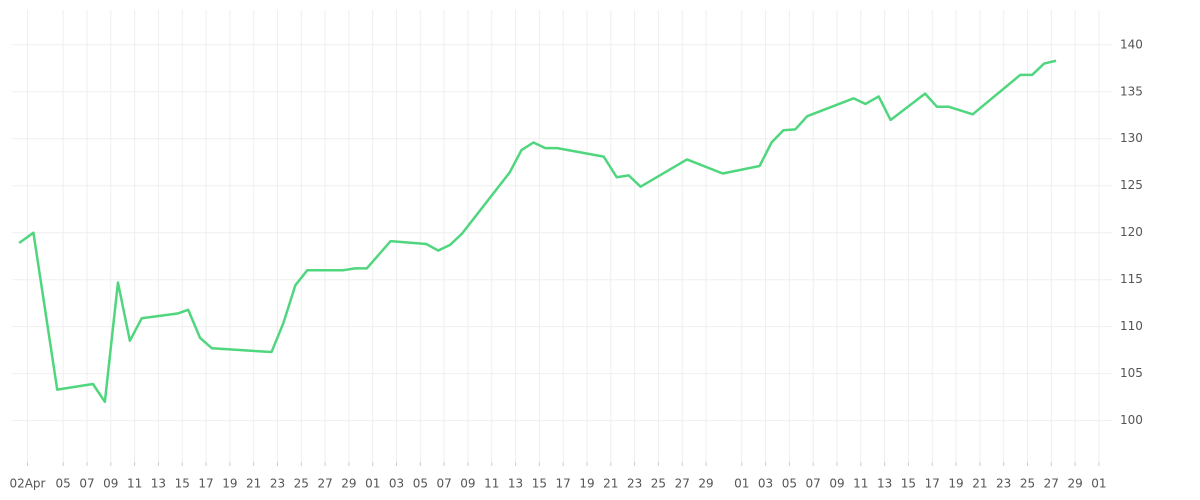 Image resolution: width=1200 pixels, height=500 pixels. What do you see at coordinates (1131, 138) in the screenshot?
I see `y-tick-label: 130` at bounding box center [1131, 138].